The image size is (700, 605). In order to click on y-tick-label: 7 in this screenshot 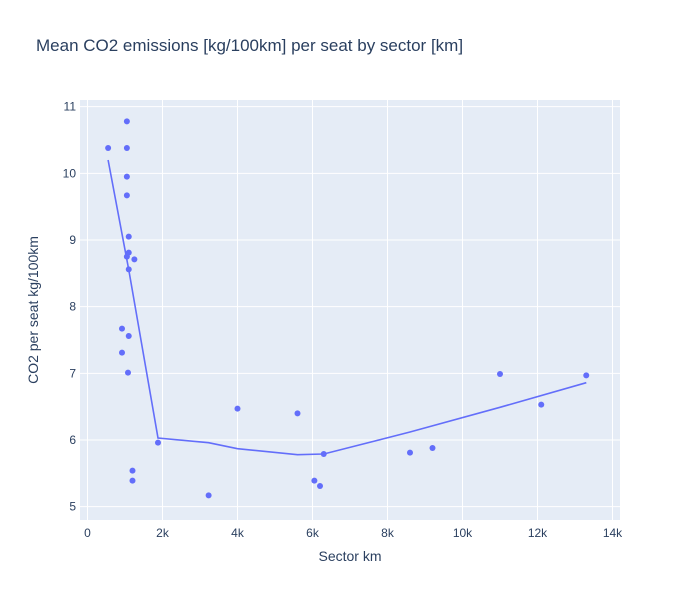, I will do `click(72, 373)`.